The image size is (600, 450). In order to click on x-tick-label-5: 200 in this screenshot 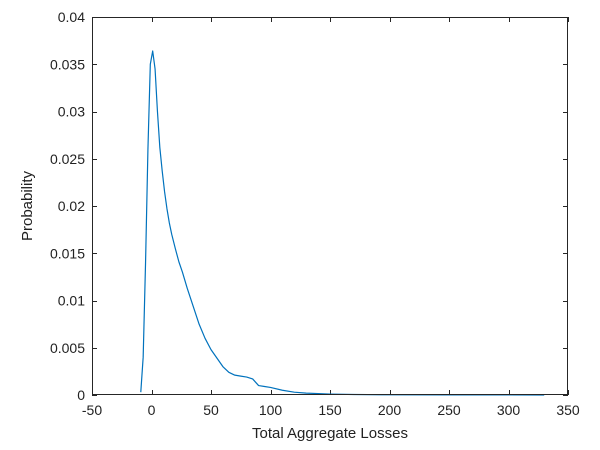, I will do `click(390, 410)`.